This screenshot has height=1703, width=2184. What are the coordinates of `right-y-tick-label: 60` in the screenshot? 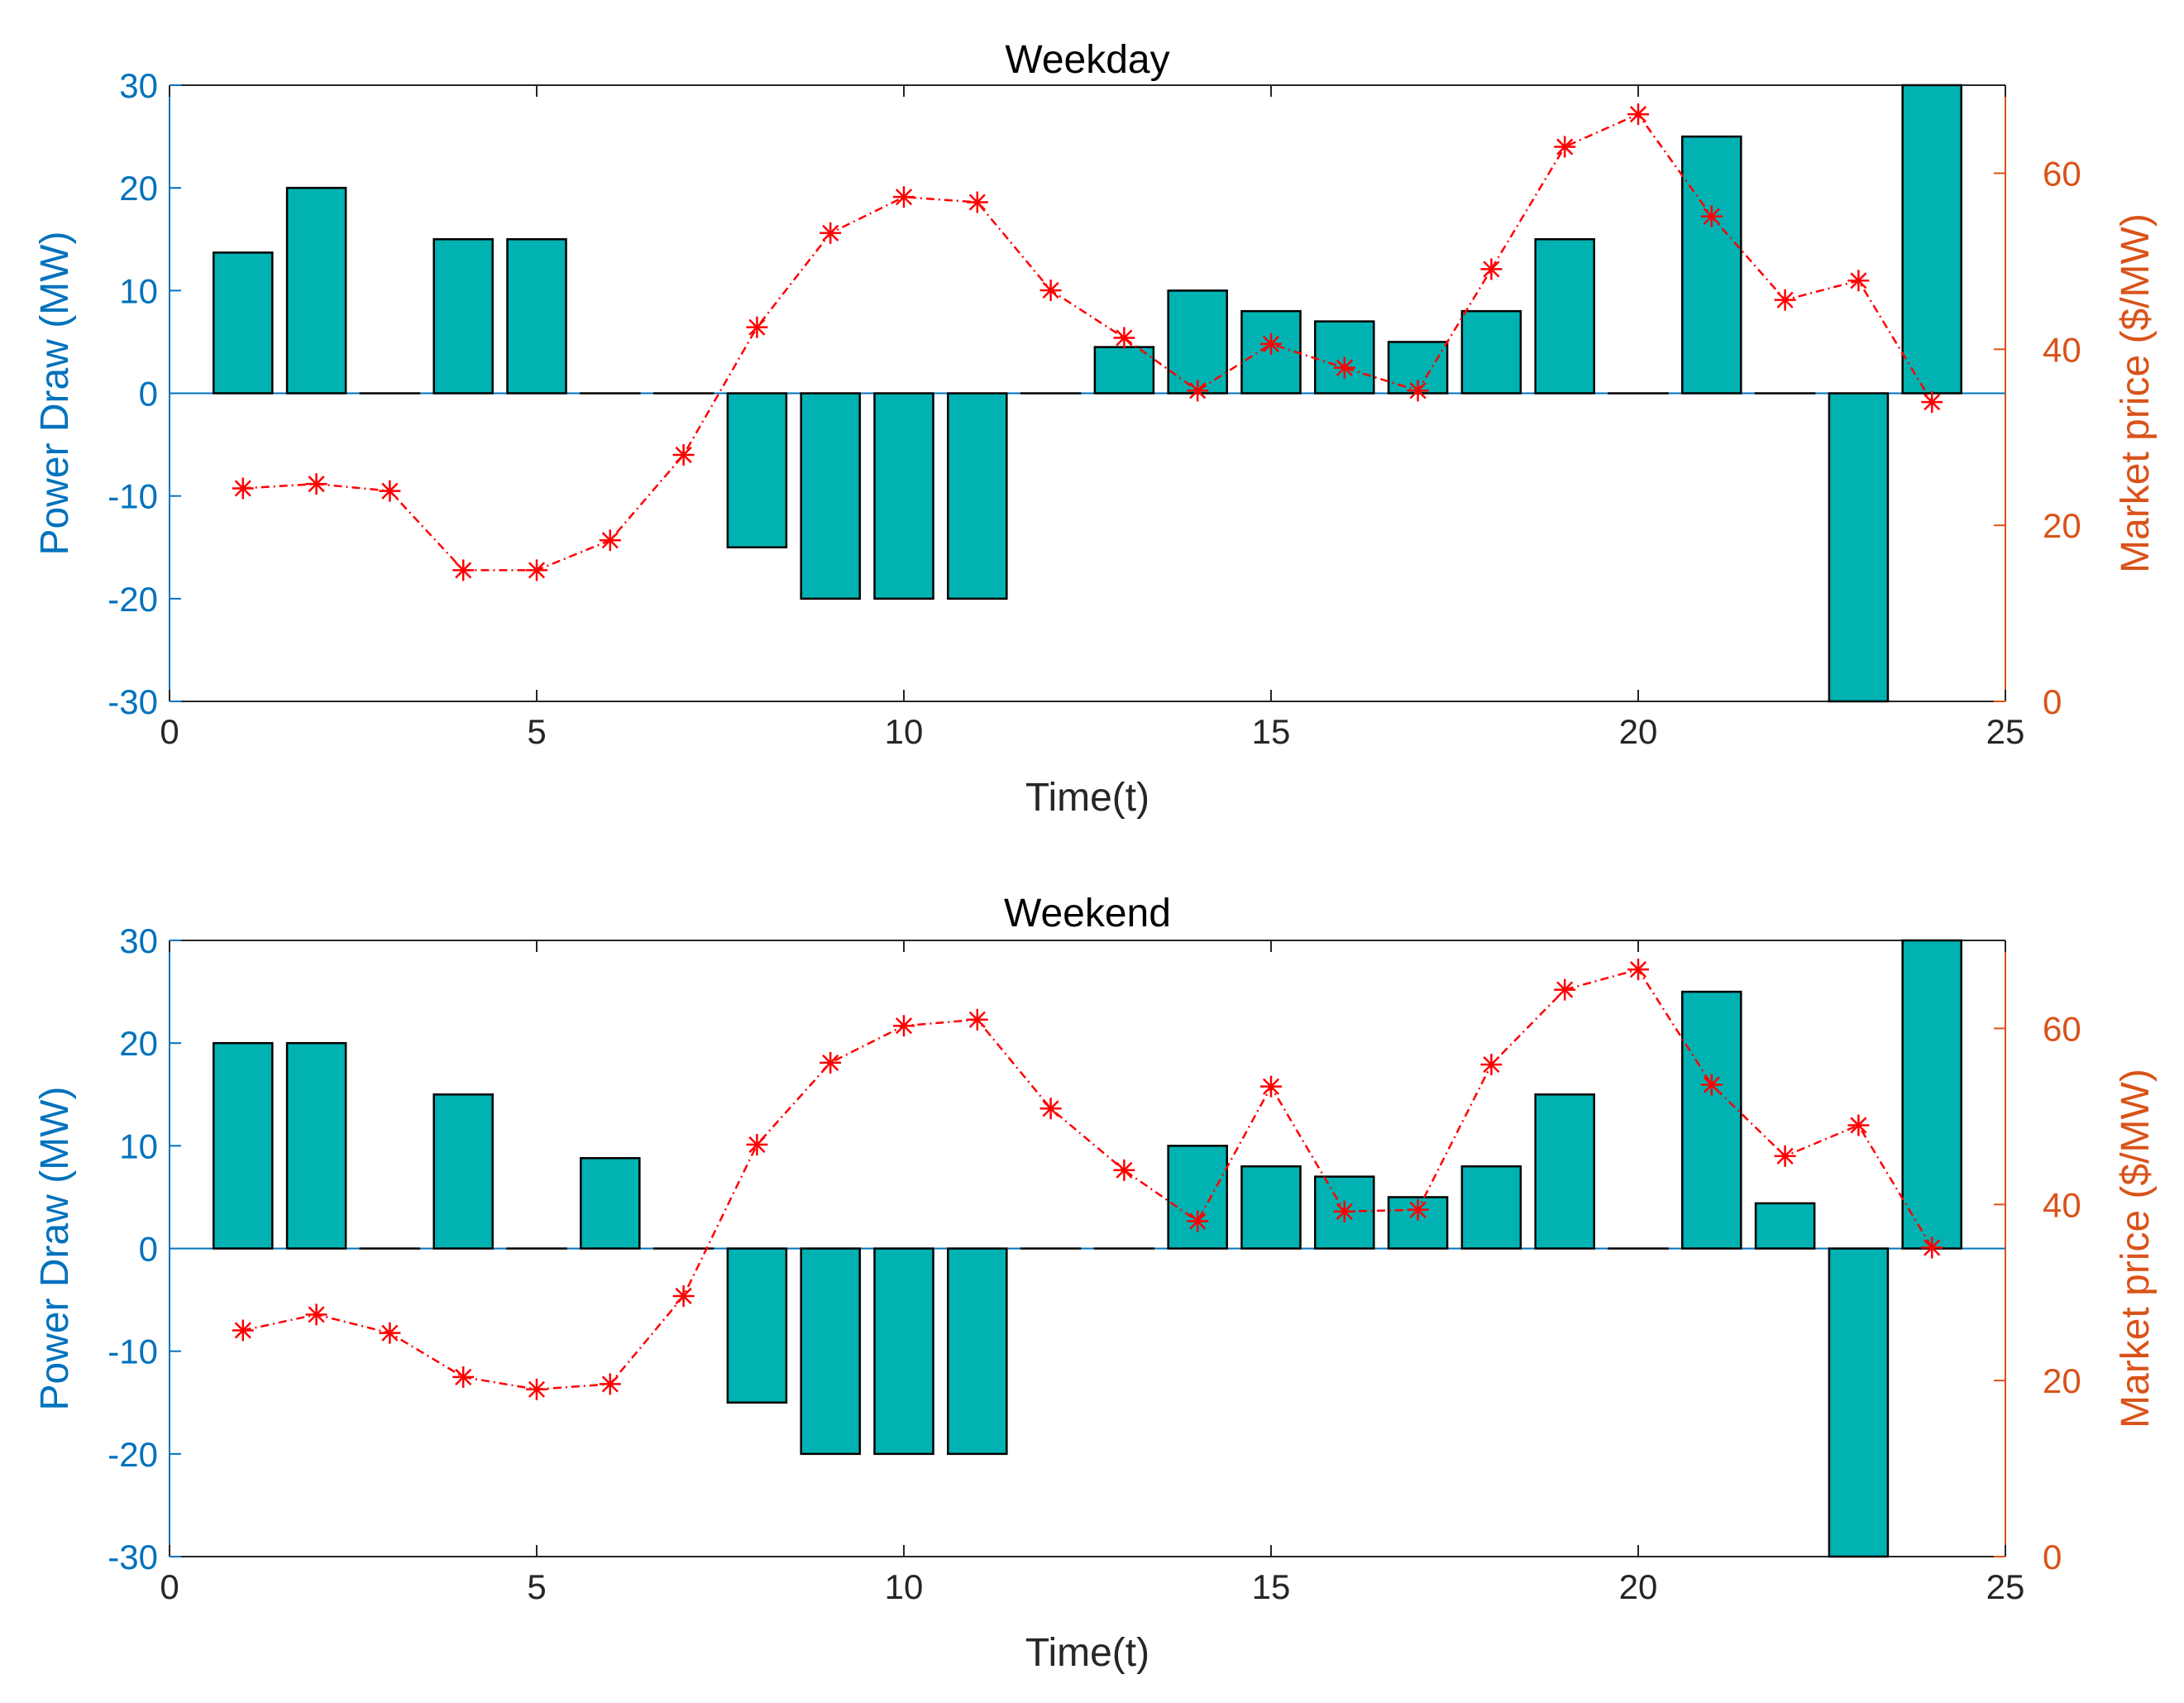 It's located at (2062, 1028).